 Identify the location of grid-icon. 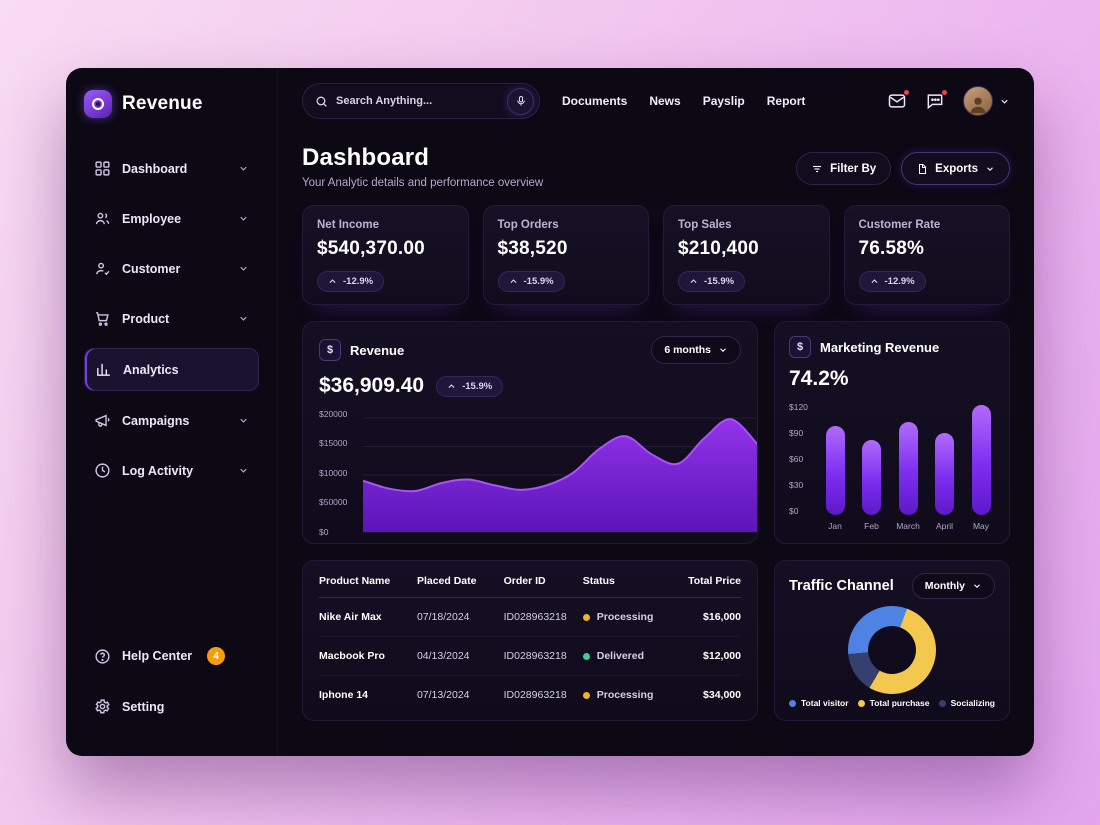
(102, 168).